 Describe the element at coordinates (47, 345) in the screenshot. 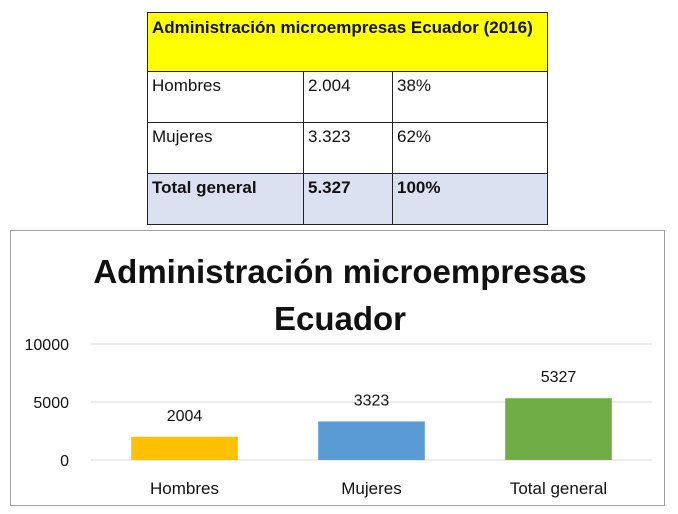

I see `y-tick-label: 10000` at that location.